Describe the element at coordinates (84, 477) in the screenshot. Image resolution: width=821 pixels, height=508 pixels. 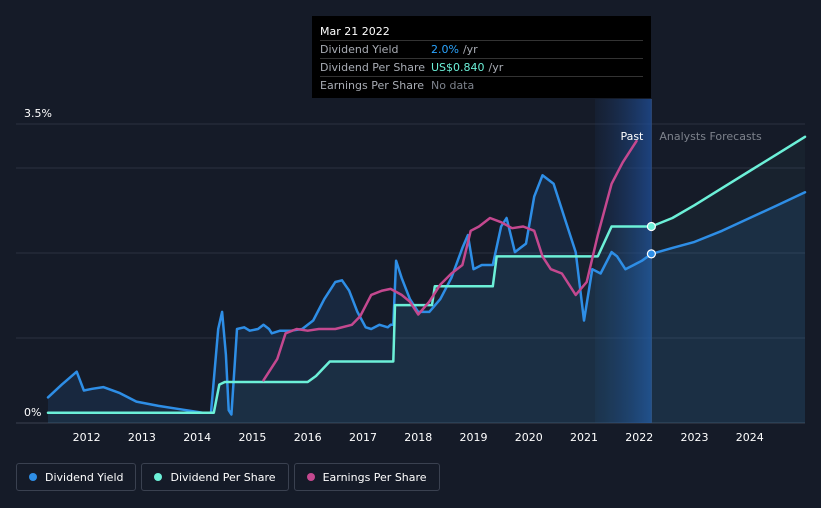
I see `legend-label: Dividend Yield` at that location.